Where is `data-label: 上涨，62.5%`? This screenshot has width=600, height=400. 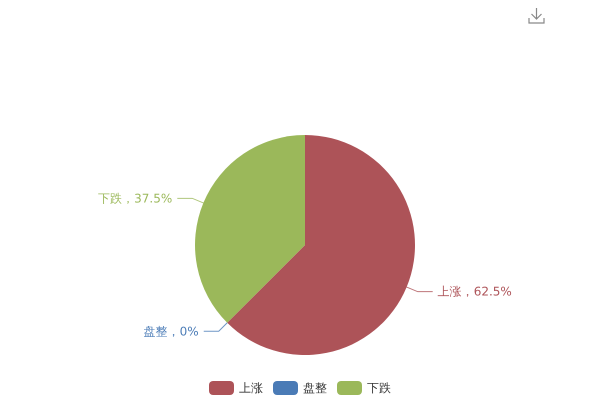
data-label: 上涨，62.5% is located at coordinates (475, 291).